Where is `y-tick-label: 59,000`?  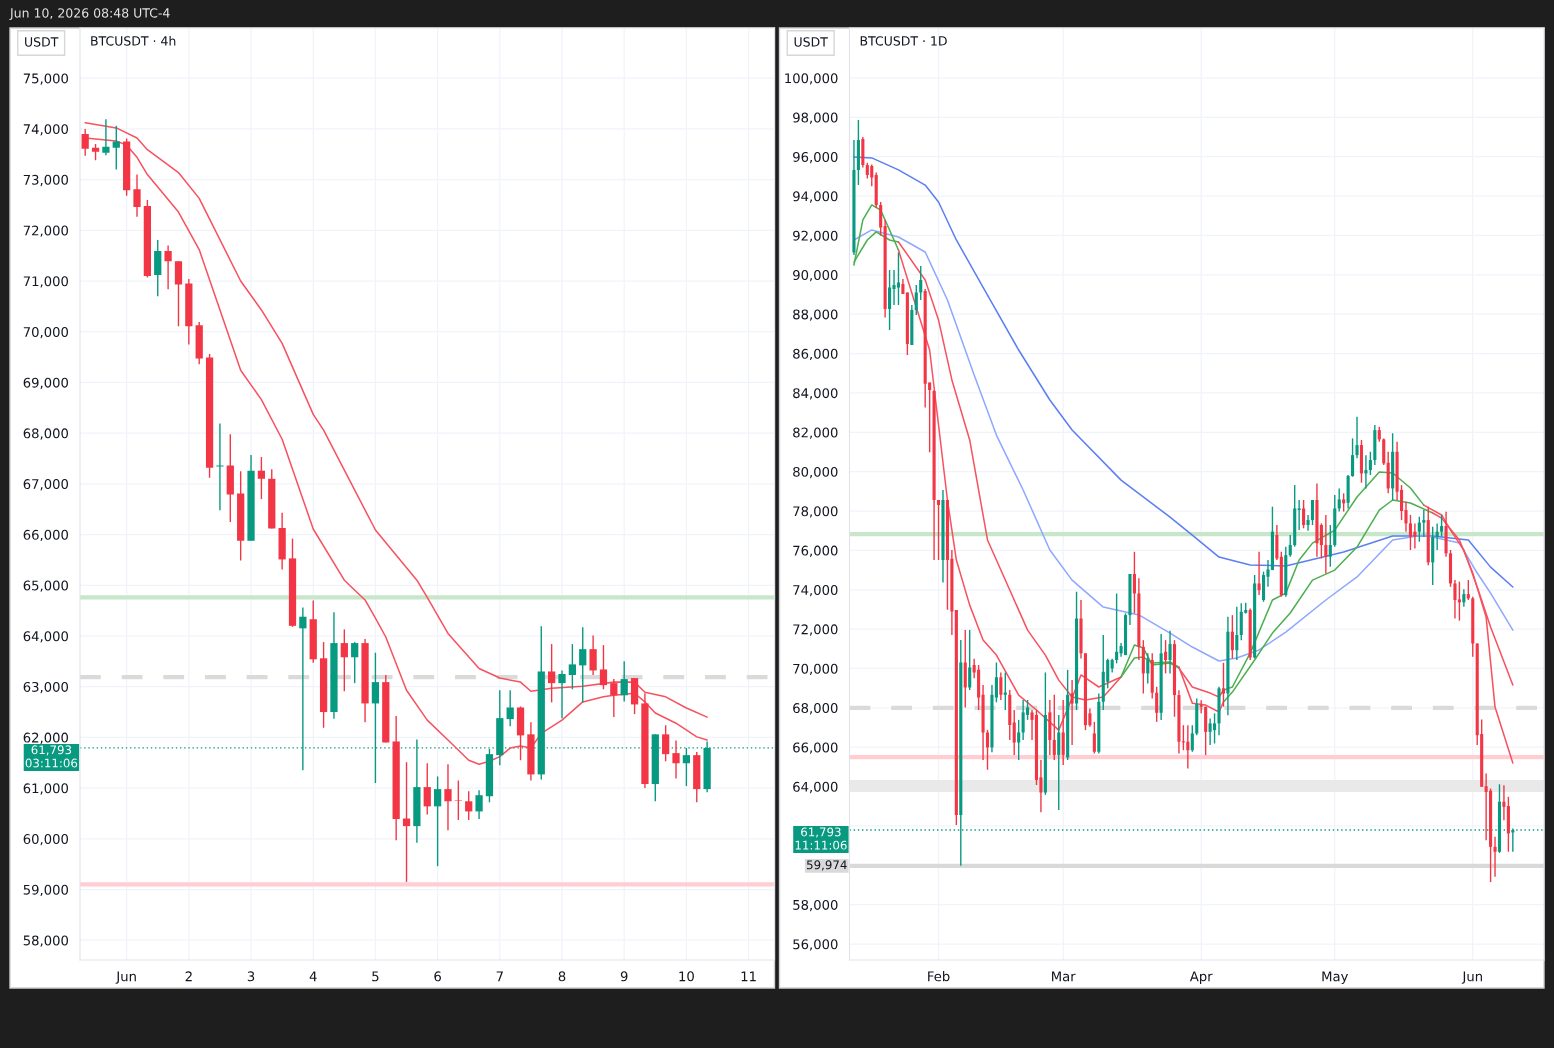
y-tick-label: 59,000 is located at coordinates (46, 890).